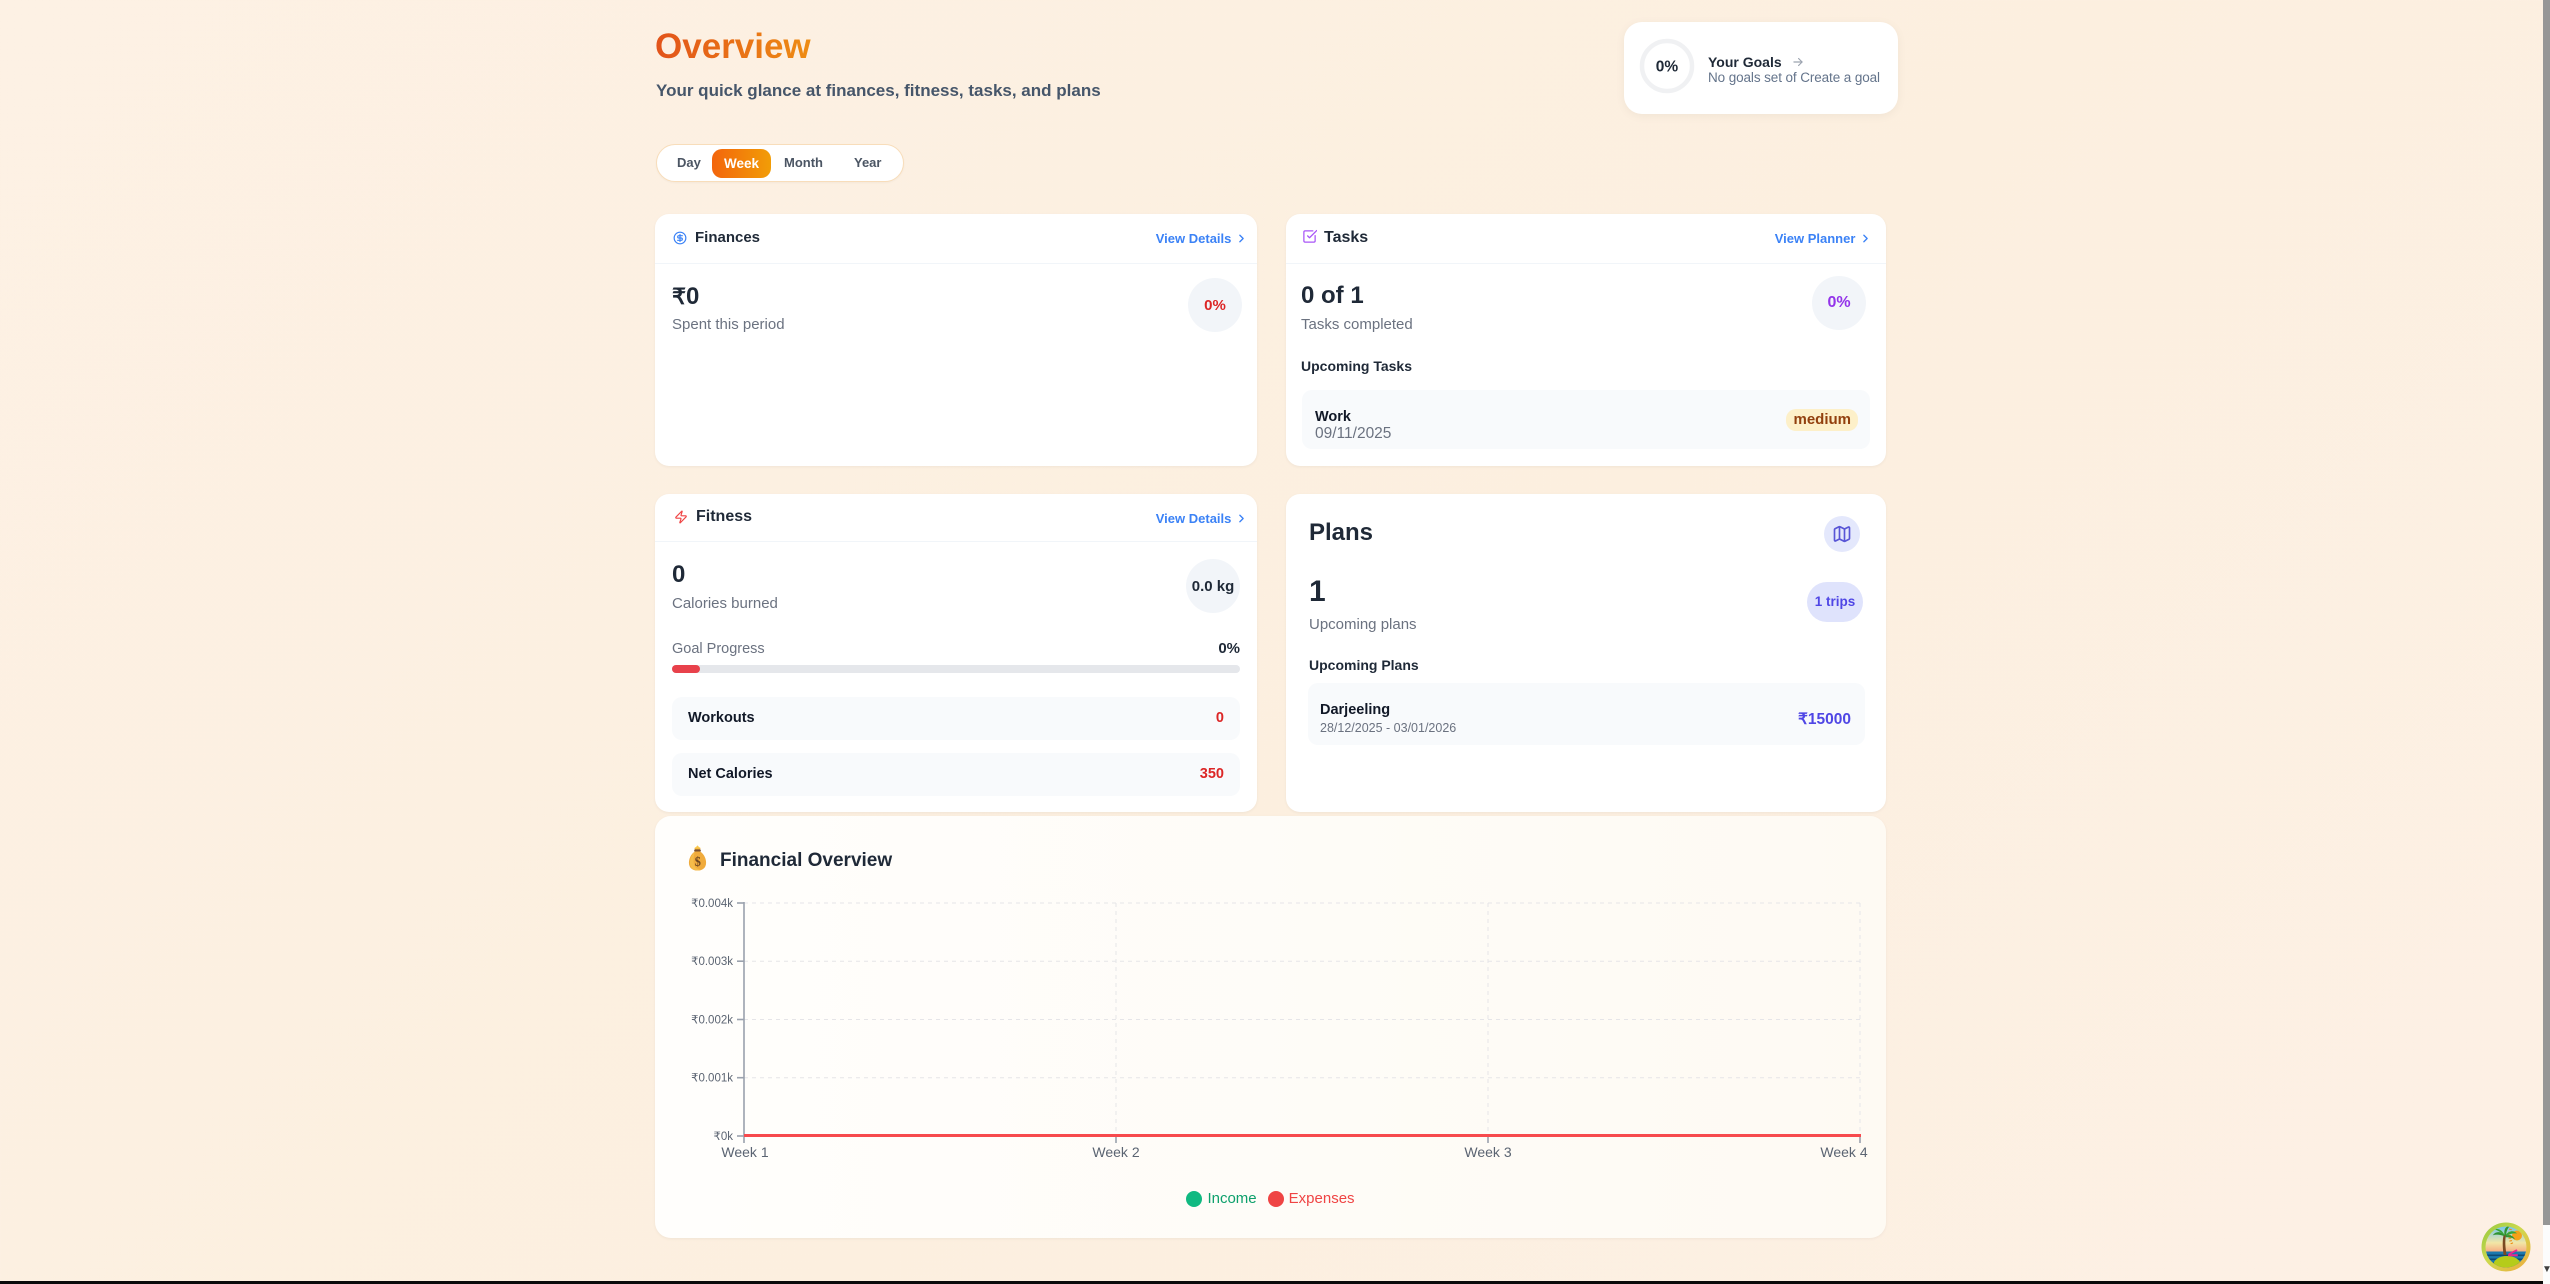  What do you see at coordinates (712, 1079) in the screenshot?
I see `svg-text: ₹0.001k` at bounding box center [712, 1079].